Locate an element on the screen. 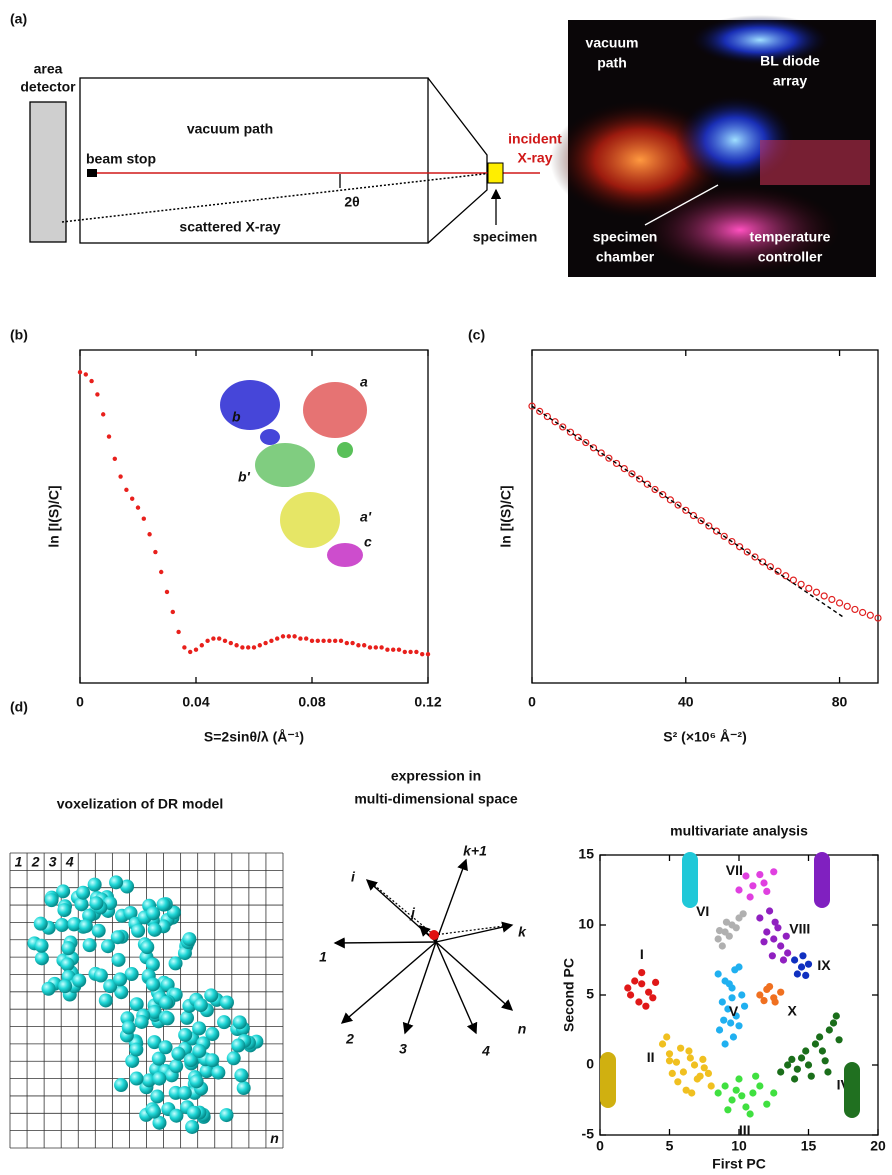 The image size is (892, 1175). x-tick-label: 10 is located at coordinates (739, 1146).